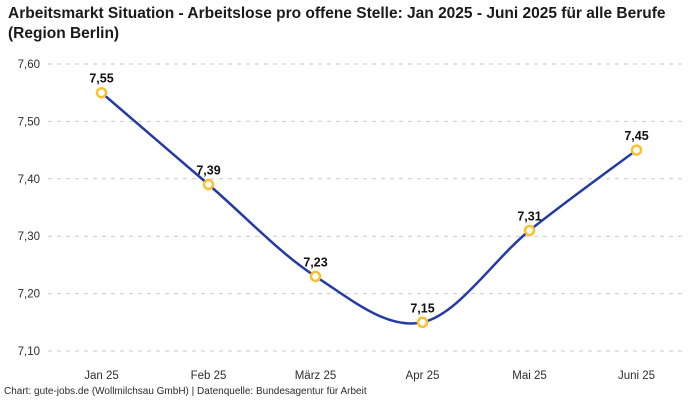  I want to click on data-point-label: 7,15, so click(422, 308).